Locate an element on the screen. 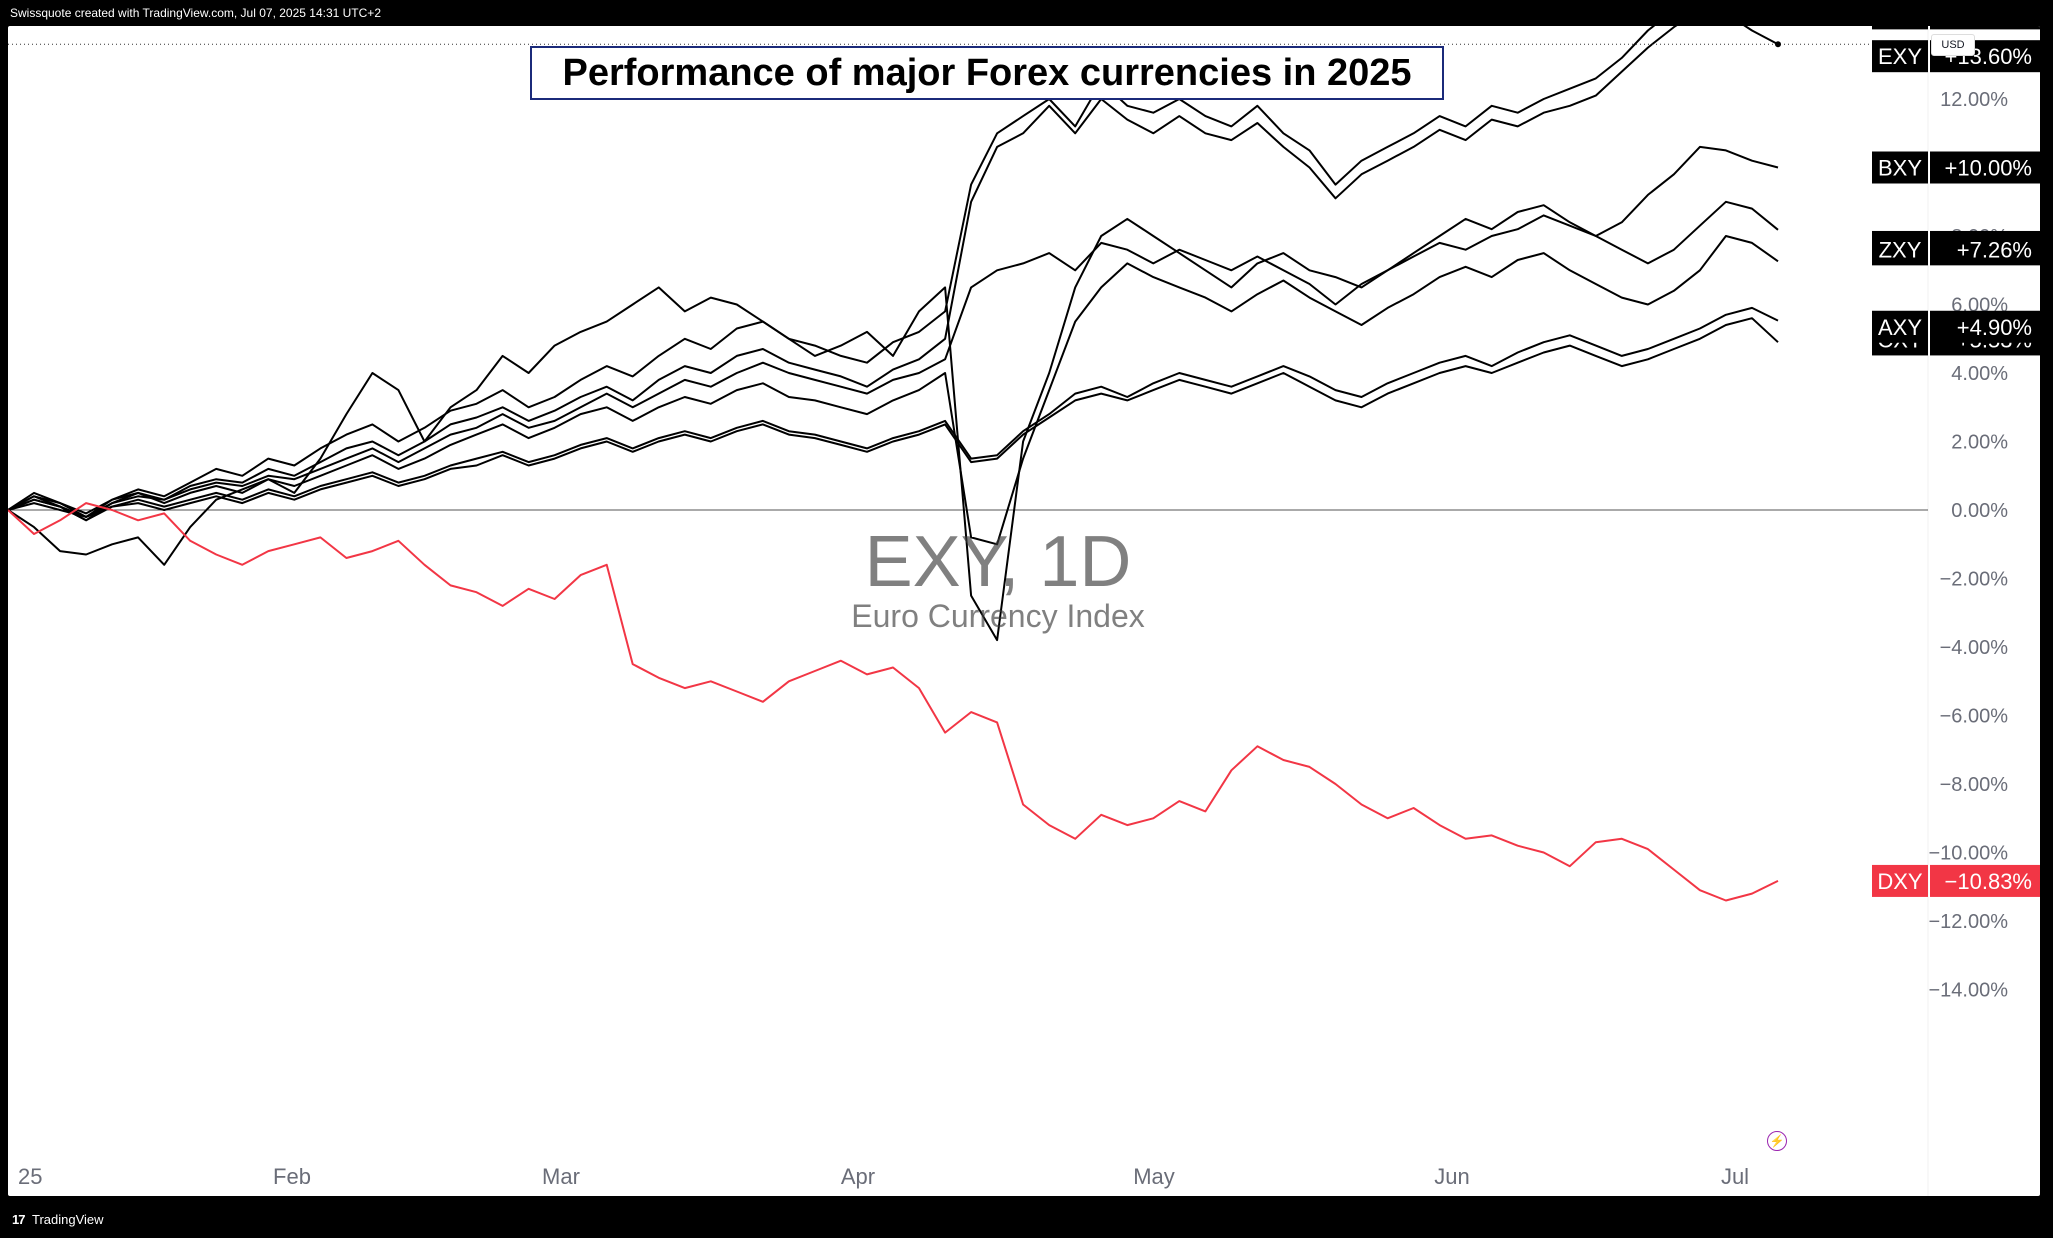 This screenshot has height=1238, width=2053. series-line-cxy is located at coordinates (893, 412).